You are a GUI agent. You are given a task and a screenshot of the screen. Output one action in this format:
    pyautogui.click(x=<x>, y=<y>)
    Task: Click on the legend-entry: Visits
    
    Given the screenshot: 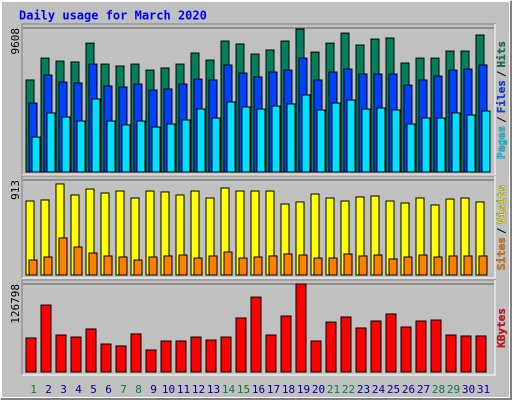 What is the action you would take?
    pyautogui.click(x=501, y=205)
    